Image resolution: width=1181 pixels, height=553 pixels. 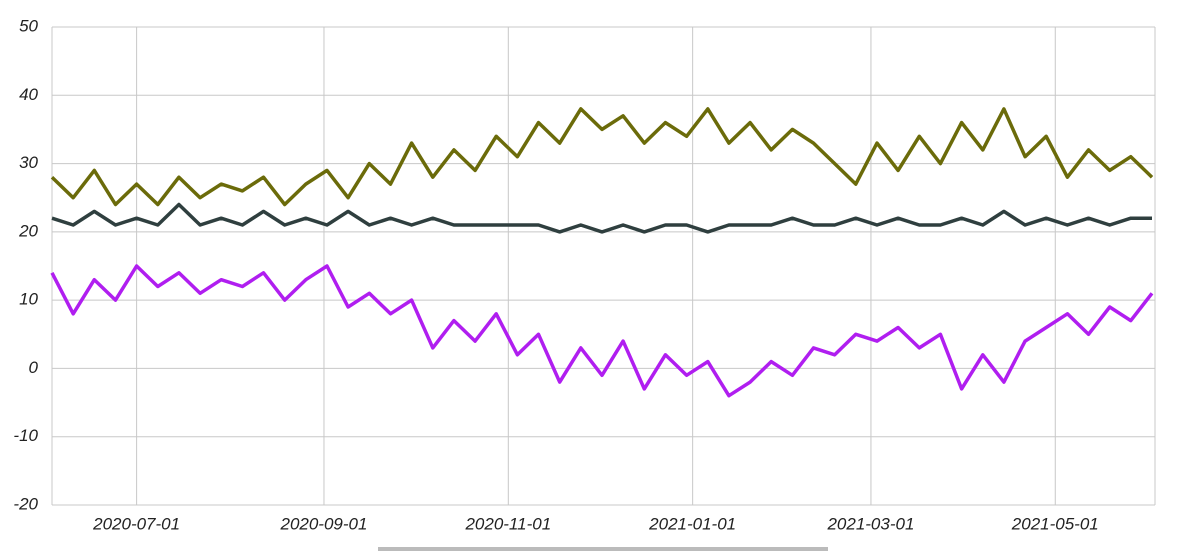 I want to click on y-tick-label: 0, so click(x=34, y=367).